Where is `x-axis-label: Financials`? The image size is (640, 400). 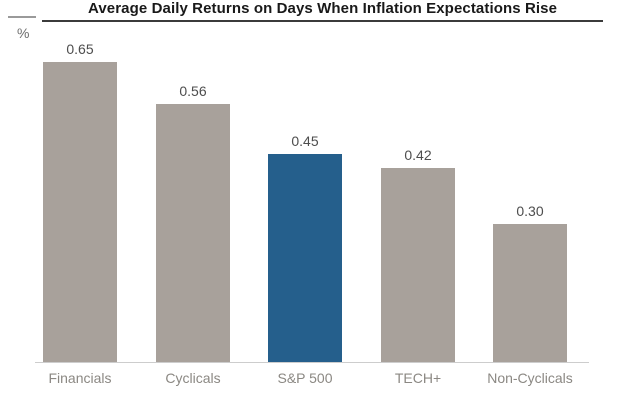
x-axis-label: Financials is located at coordinates (80, 378).